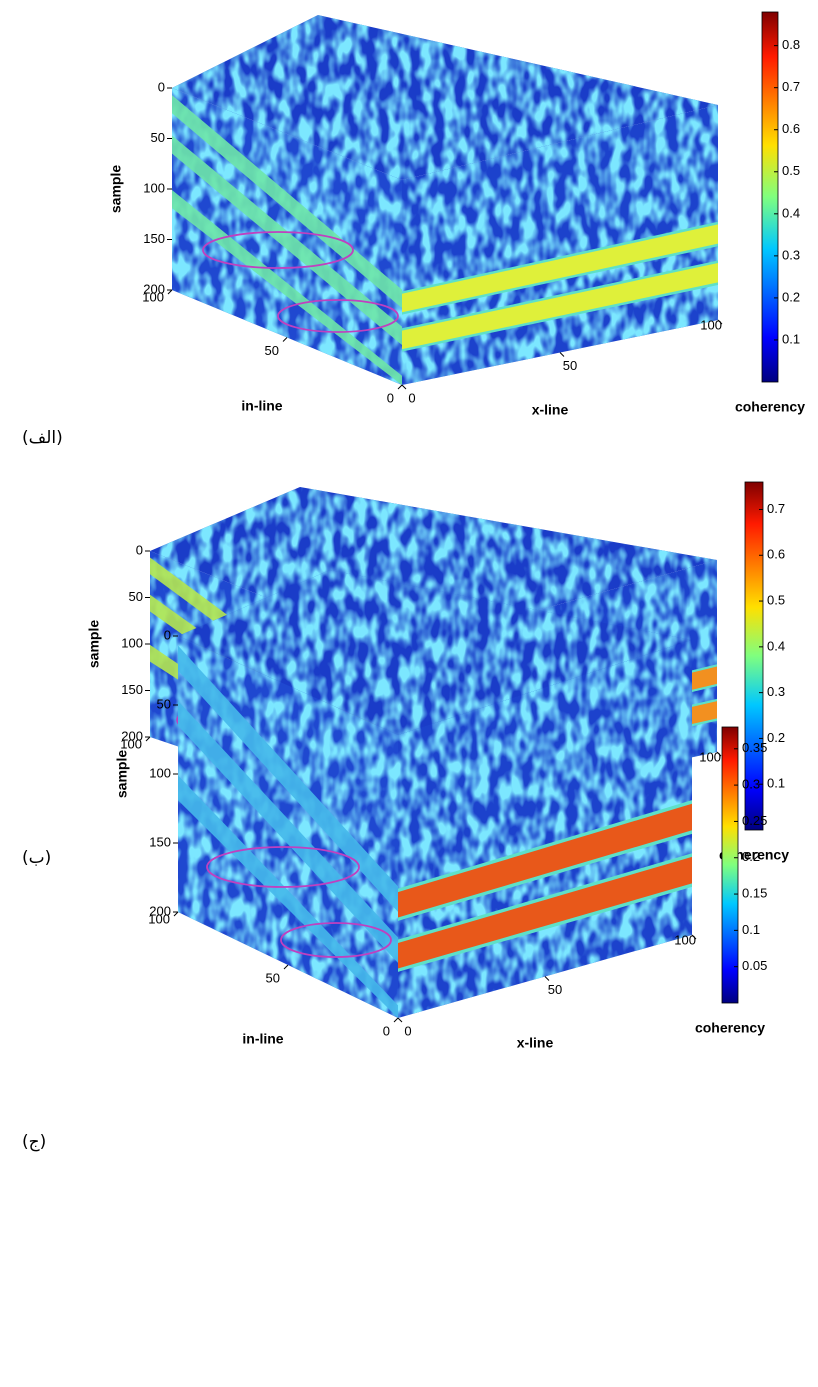  What do you see at coordinates (42, 438) in the screenshot?
I see `panel-label: (الف)` at bounding box center [42, 438].